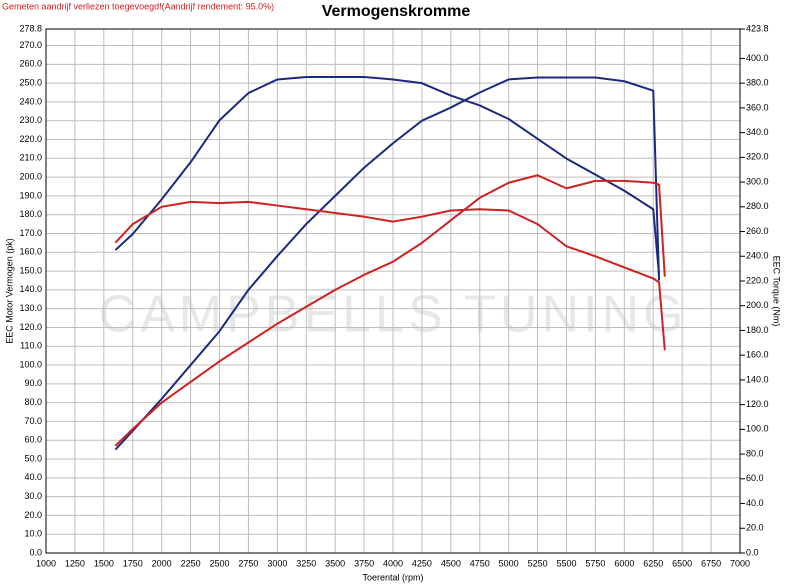  Describe the element at coordinates (30, 64) in the screenshot. I see `y-tick-label: 260.0` at that location.